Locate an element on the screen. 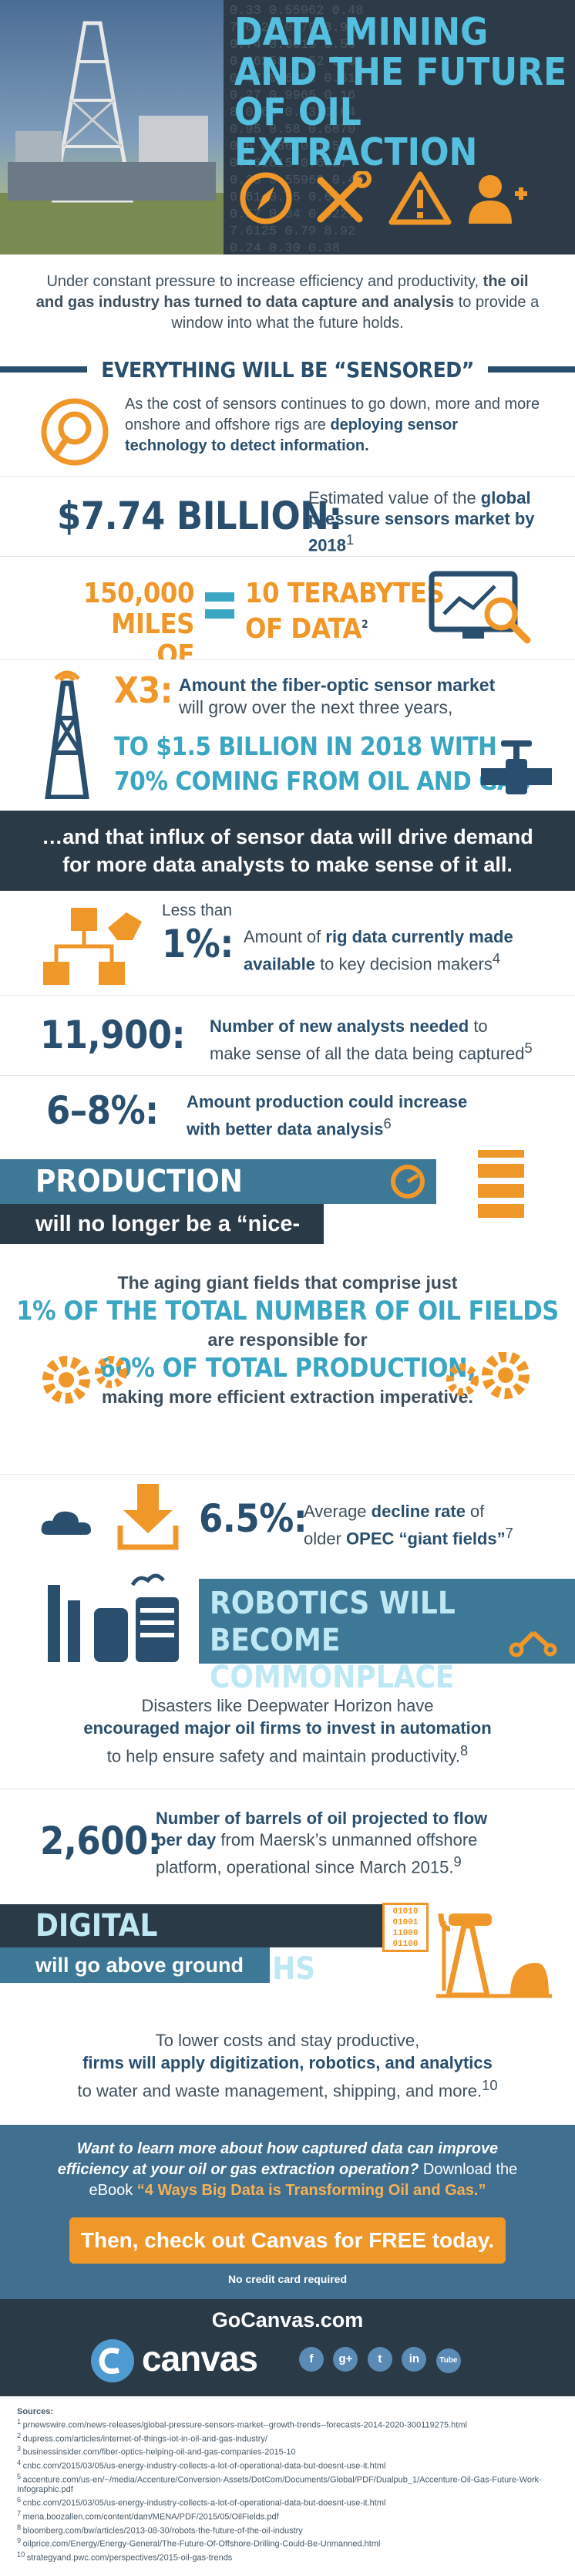  facebook-icon: f is located at coordinates (311, 2359).